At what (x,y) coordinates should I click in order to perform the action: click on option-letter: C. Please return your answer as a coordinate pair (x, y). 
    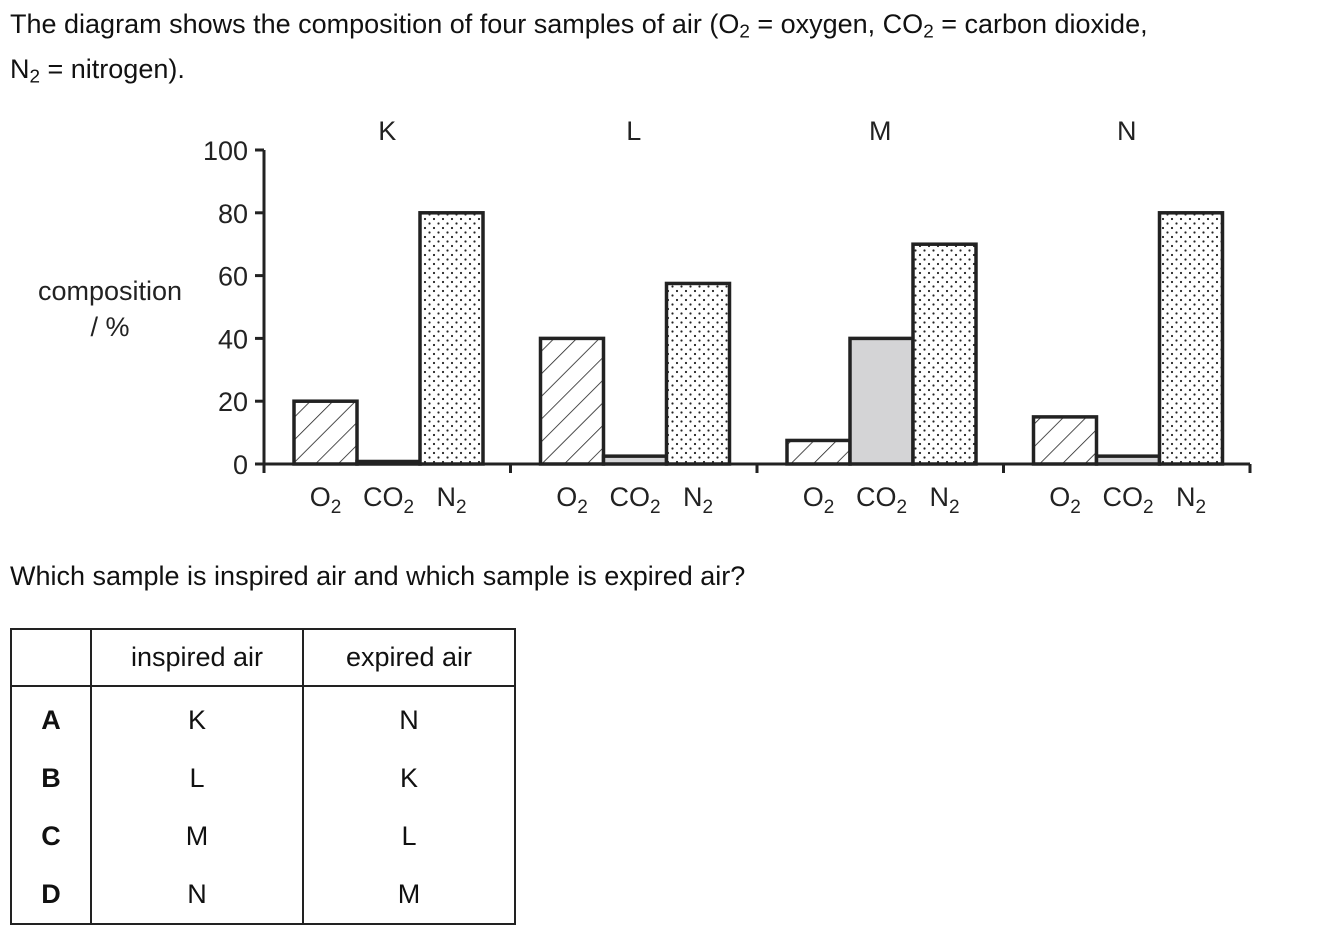
    Looking at the image, I should click on (51, 836).